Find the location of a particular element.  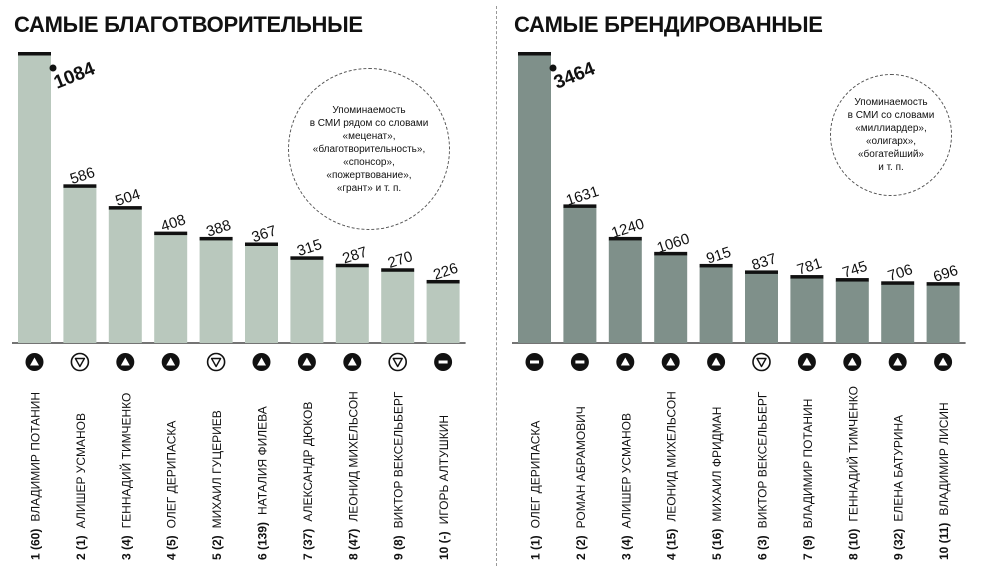

charity-rank: 8 (47) is located at coordinates (353, 544).